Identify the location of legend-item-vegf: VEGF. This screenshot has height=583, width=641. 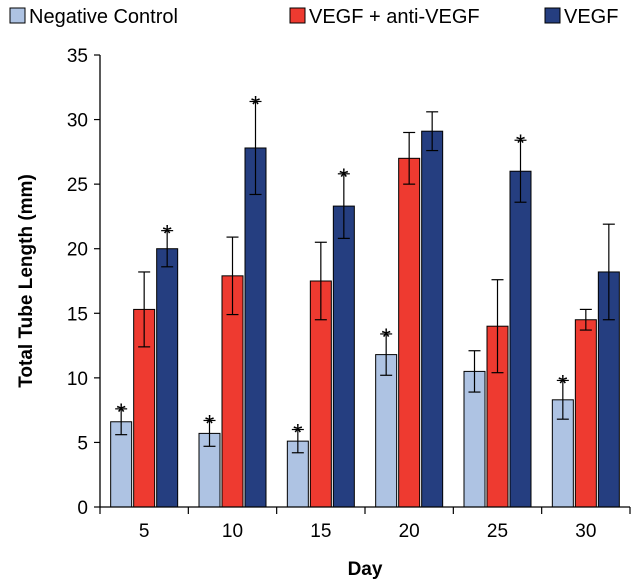
(581, 17).